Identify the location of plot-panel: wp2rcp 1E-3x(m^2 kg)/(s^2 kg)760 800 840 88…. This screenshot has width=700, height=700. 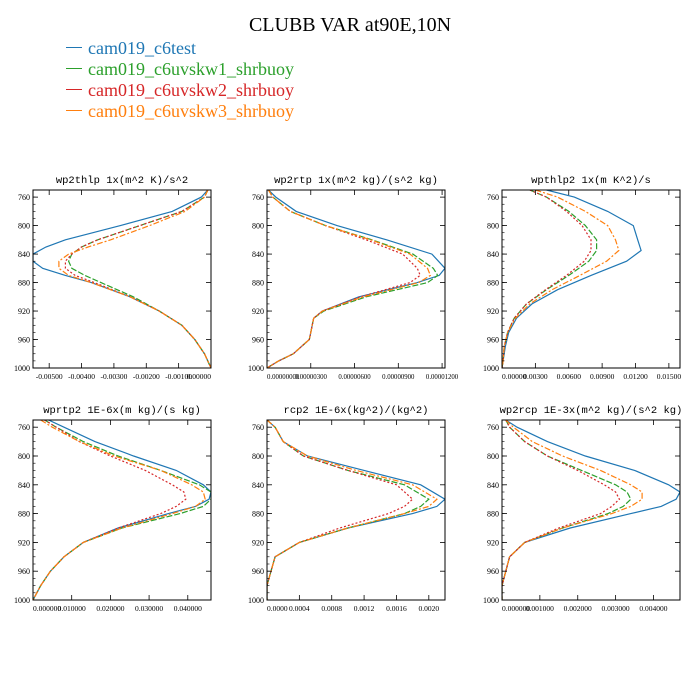
(582, 509).